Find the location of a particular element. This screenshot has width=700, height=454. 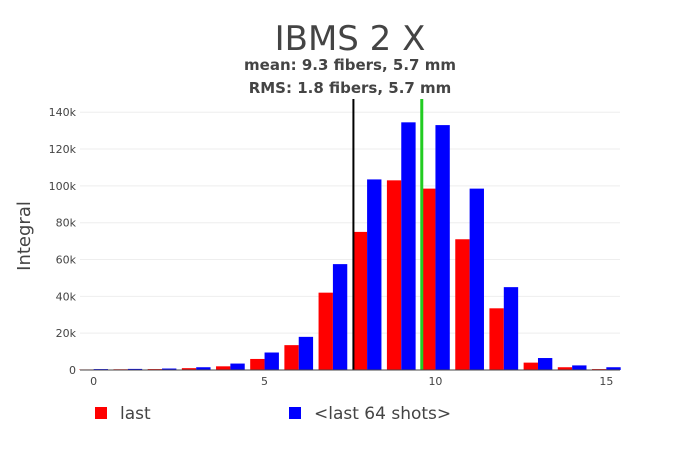

x-tick-label: 15 is located at coordinates (606, 381).